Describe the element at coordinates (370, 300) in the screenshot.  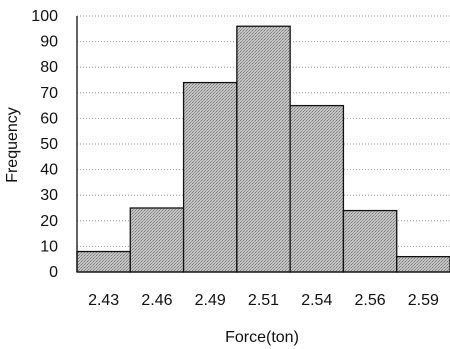
I see `x-tick-label: 2.56` at that location.